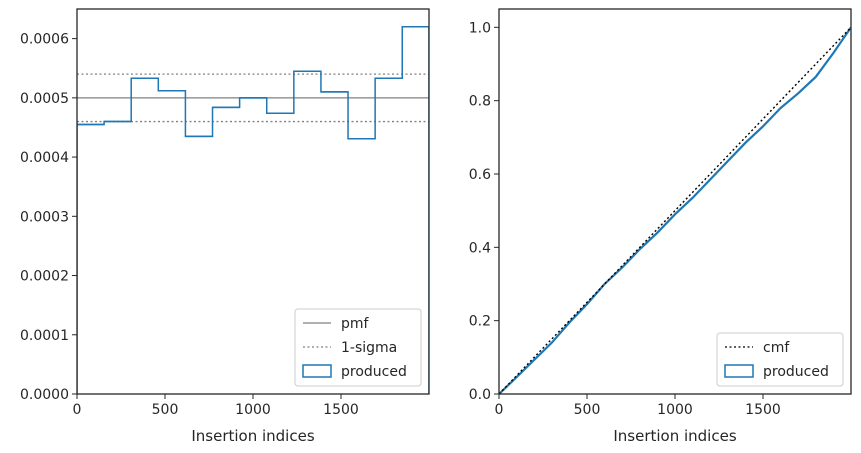 The width and height of the screenshot is (861, 453). I want to click on legend-label: 1-sigma, so click(369, 348).